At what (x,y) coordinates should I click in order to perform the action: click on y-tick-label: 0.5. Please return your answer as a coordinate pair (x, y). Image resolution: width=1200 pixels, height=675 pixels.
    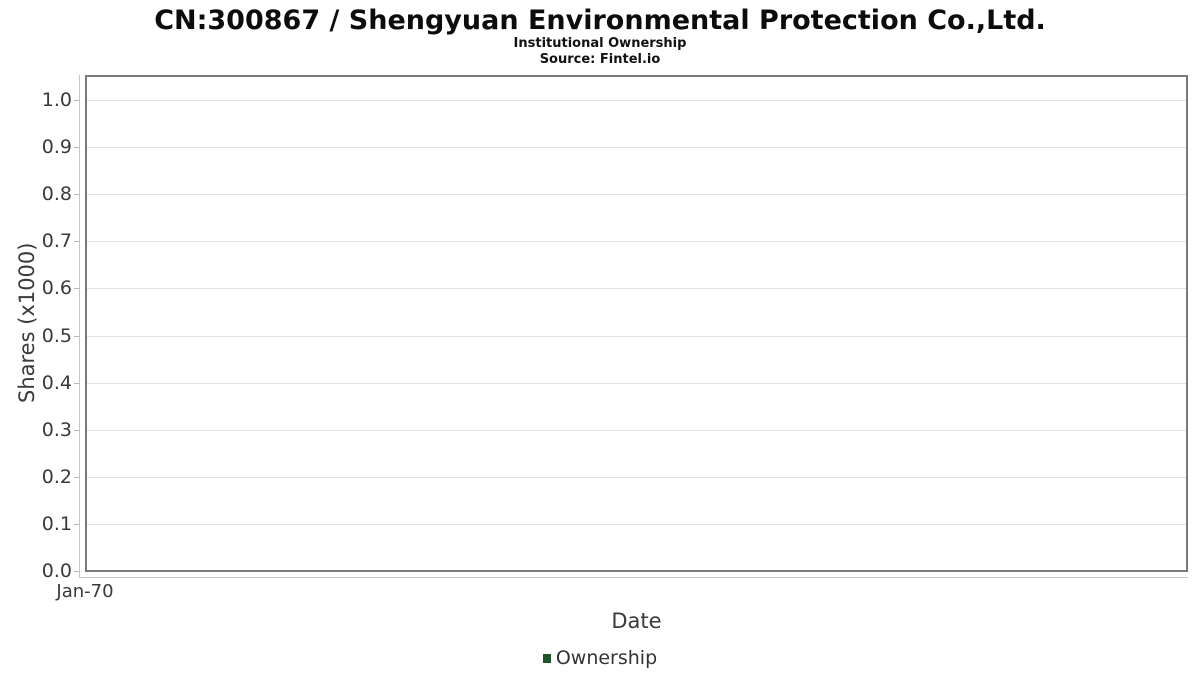
    Looking at the image, I should click on (56, 336).